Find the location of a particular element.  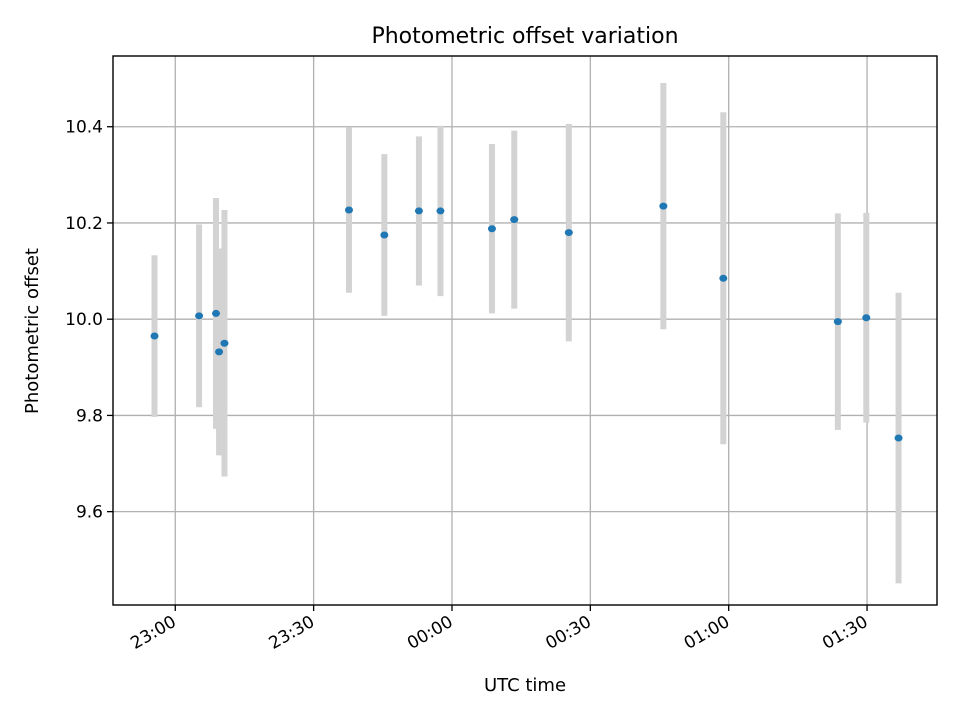

y-tick-label: 9.6 is located at coordinates (89, 513).